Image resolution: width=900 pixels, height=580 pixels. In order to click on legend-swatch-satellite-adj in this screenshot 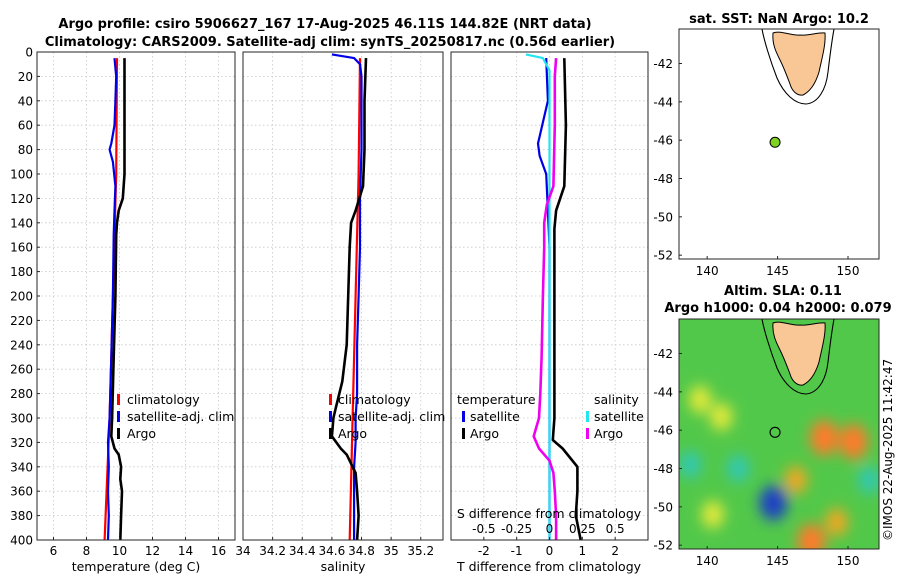, I will do `click(330, 416)`.